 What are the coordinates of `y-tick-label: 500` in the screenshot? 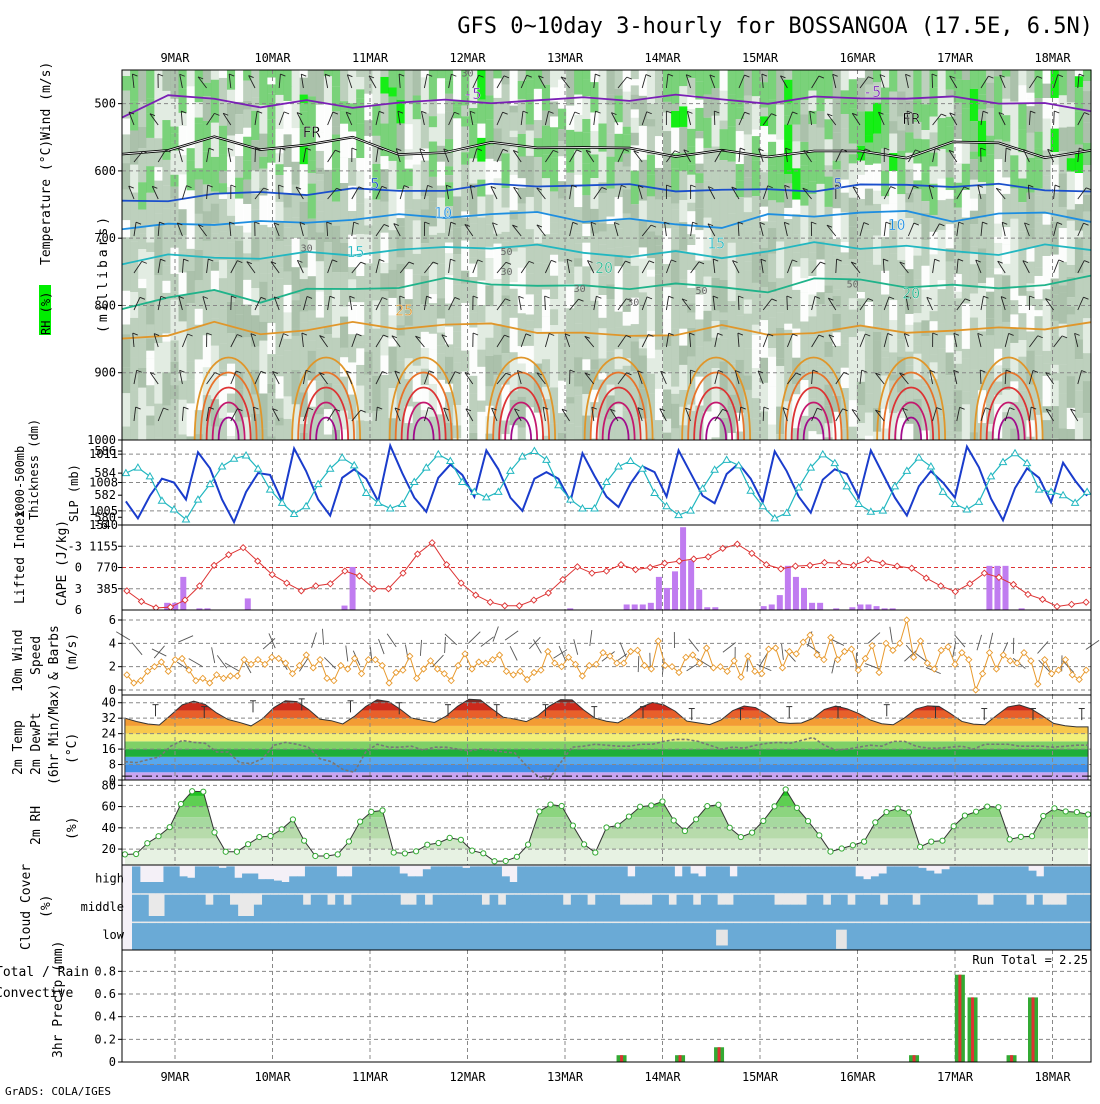 It's located at (105, 104).